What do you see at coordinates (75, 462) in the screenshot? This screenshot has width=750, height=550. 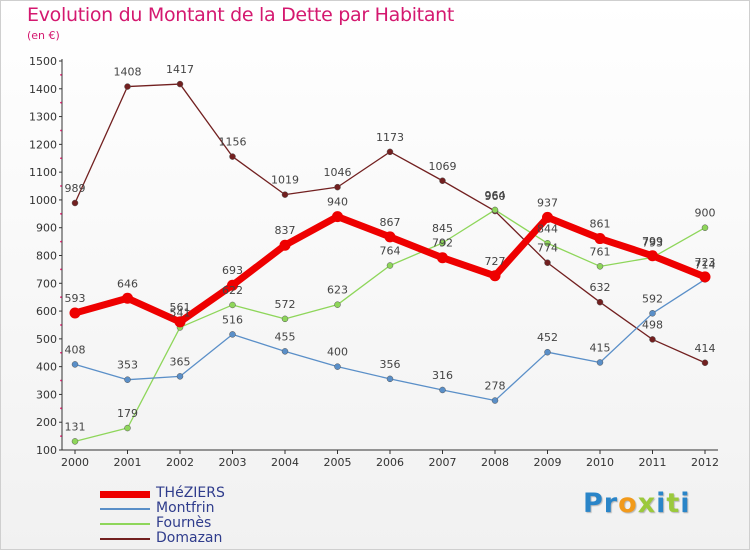 I see `x-tick-label: 2000` at bounding box center [75, 462].